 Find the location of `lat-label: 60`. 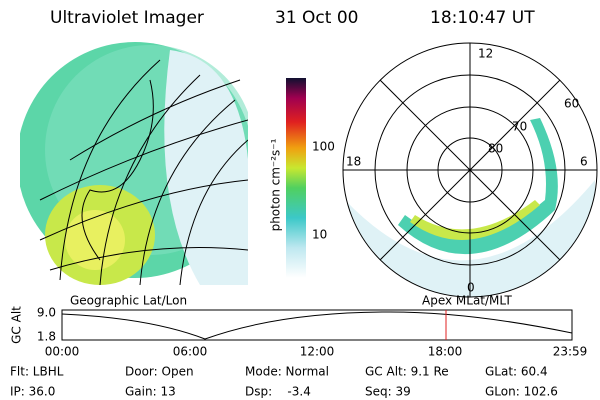

lat-label: 60 is located at coordinates (571, 104).